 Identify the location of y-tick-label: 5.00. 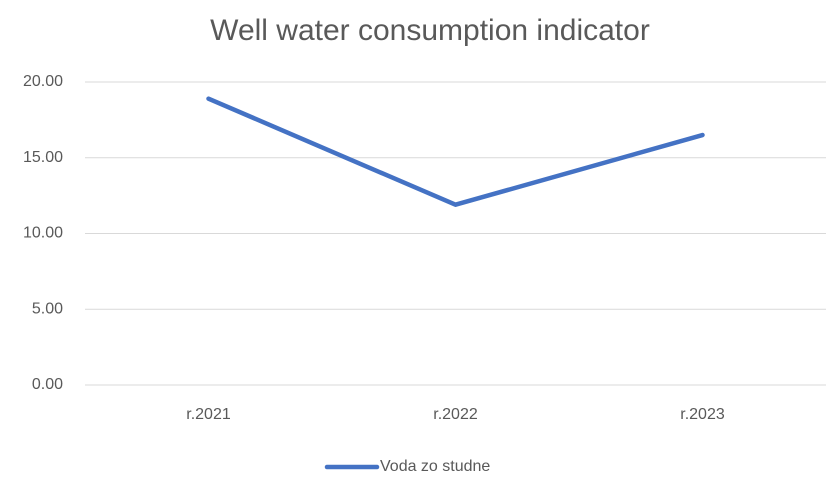
(47, 308).